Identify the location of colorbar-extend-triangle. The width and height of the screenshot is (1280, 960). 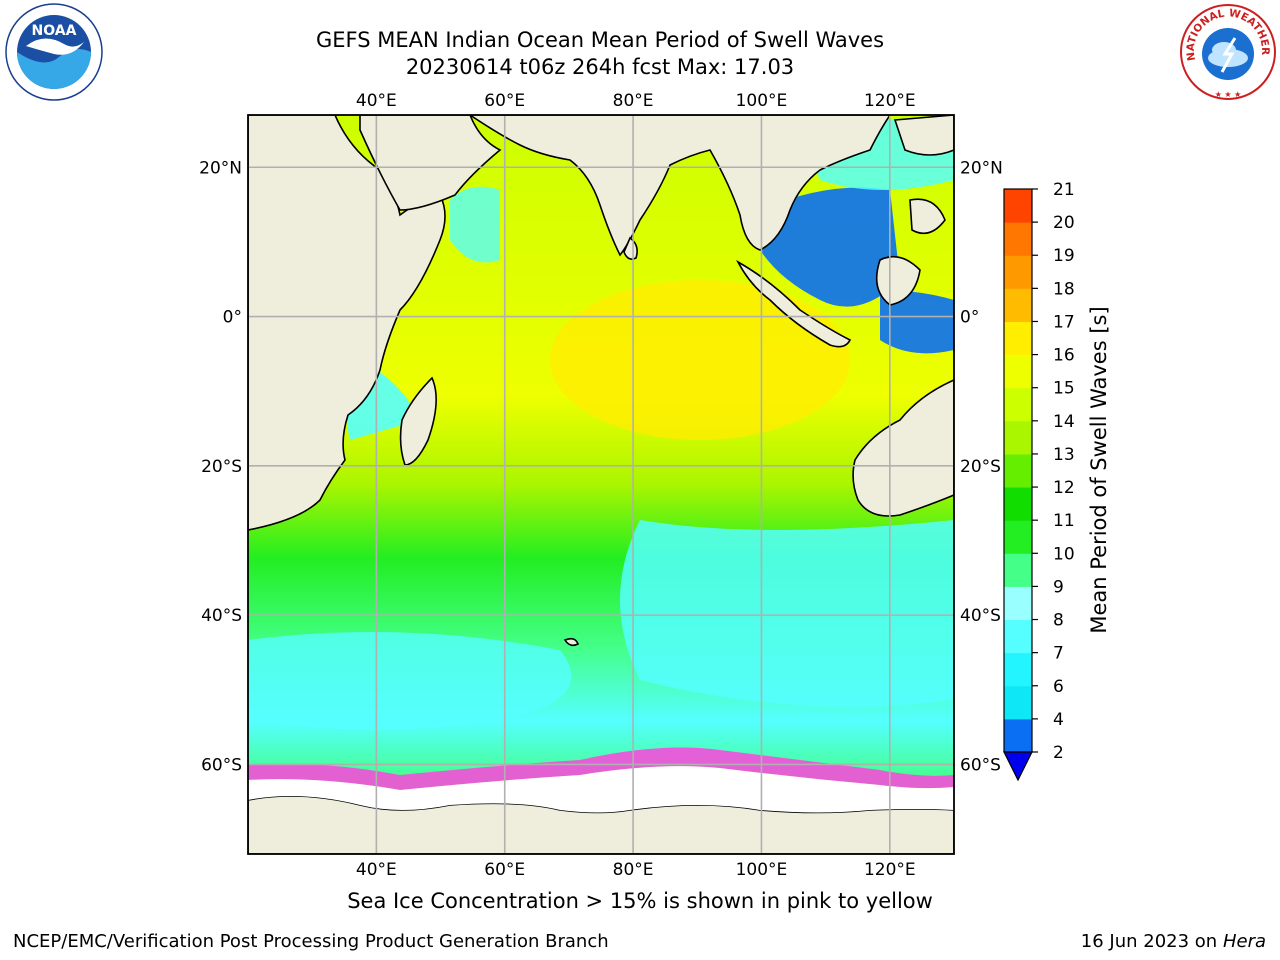
(1018, 766).